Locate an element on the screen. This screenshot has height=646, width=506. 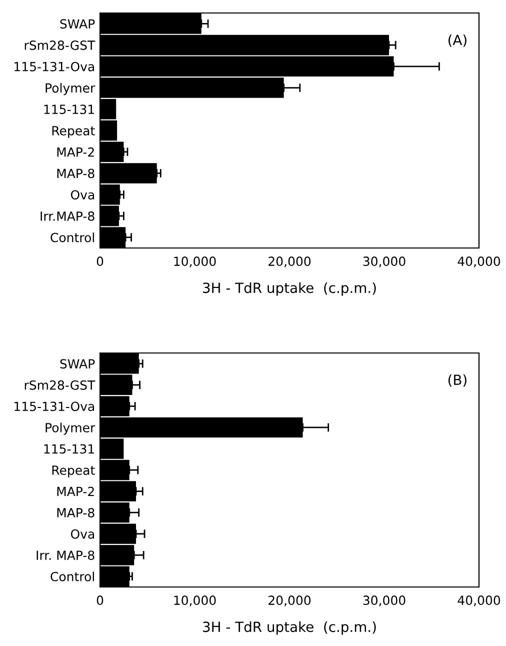
y-tick-label: Irr.MAP-8 is located at coordinates (67, 216).